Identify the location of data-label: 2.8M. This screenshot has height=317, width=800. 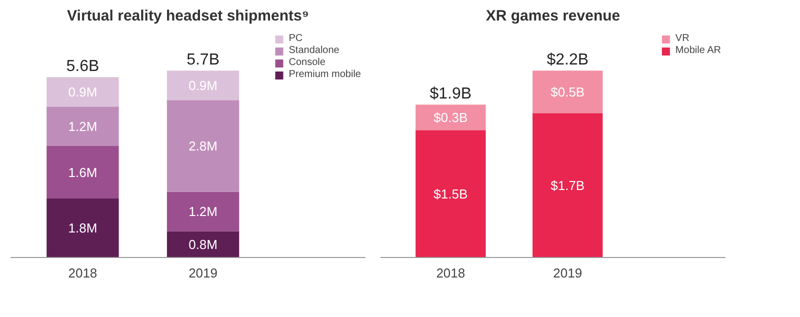
(203, 146).